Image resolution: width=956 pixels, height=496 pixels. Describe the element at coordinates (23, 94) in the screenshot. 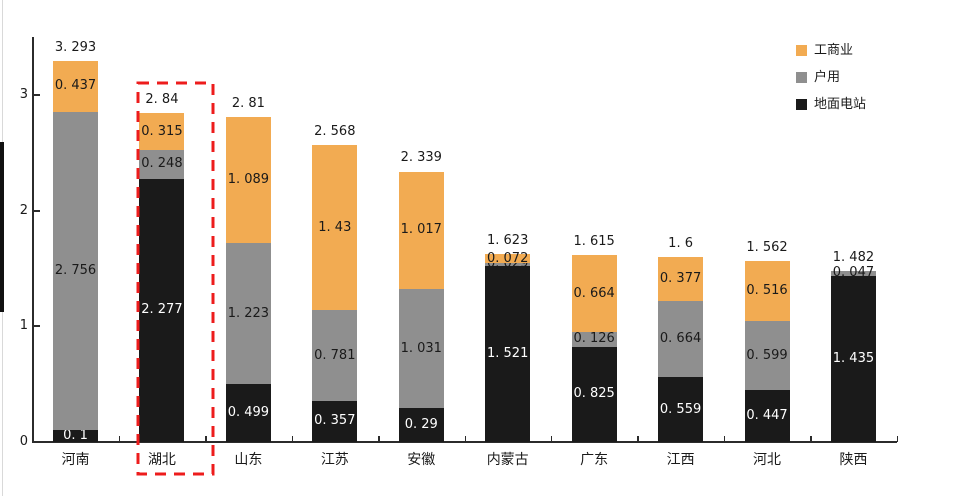

I see `y-tick-label: 3` at that location.